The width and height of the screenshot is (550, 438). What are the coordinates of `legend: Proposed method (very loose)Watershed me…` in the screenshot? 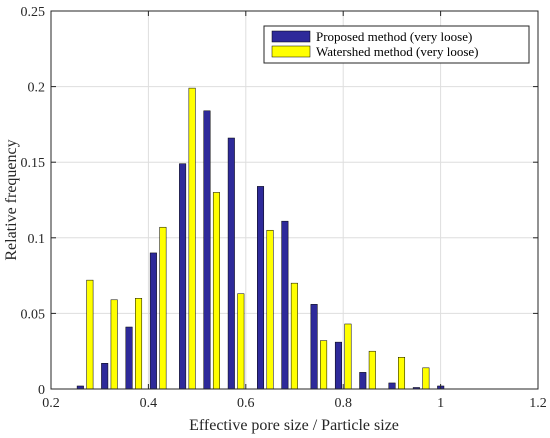 It's located at (396, 44).